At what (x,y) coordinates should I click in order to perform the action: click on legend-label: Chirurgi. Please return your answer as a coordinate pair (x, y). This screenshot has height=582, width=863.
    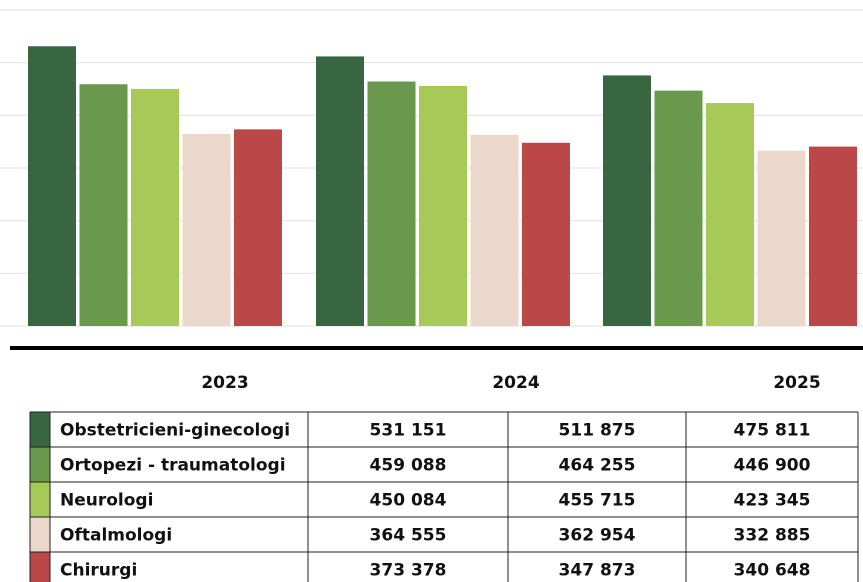
    Looking at the image, I should click on (98, 571).